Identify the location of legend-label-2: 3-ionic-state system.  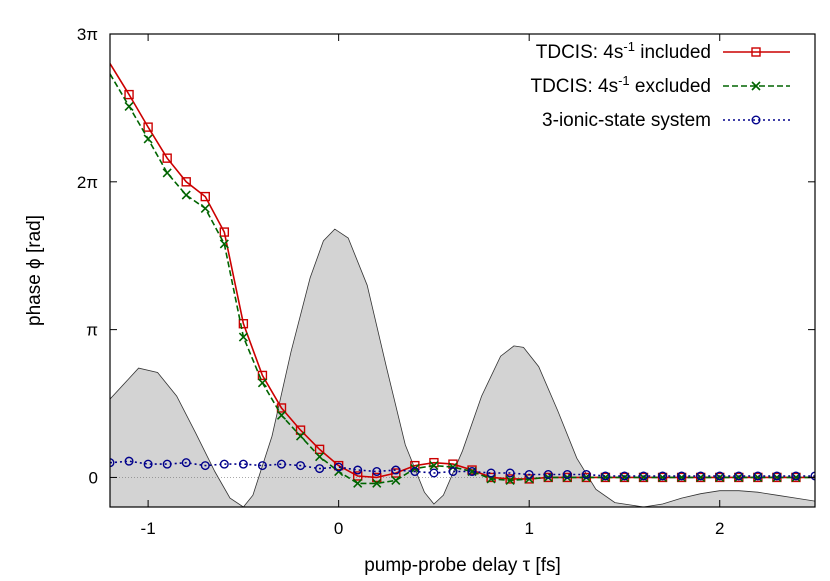
(626, 120).